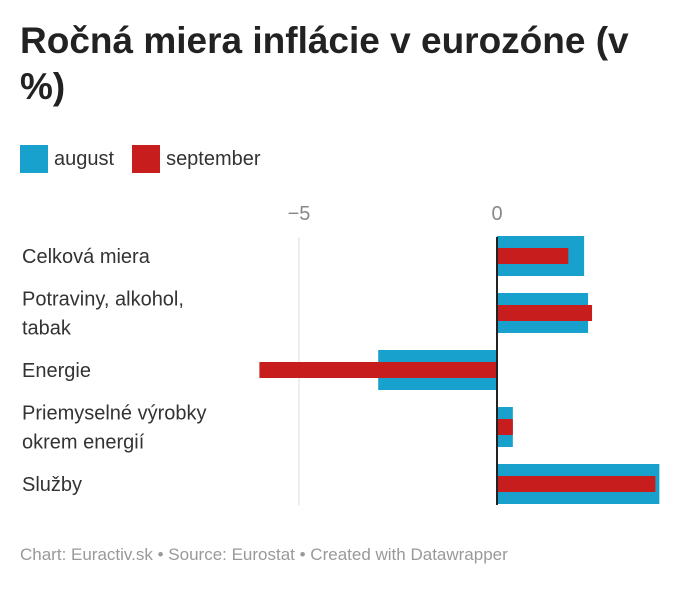 This screenshot has height=590, width=680. I want to click on category-label: Celková miera, so click(86, 257).